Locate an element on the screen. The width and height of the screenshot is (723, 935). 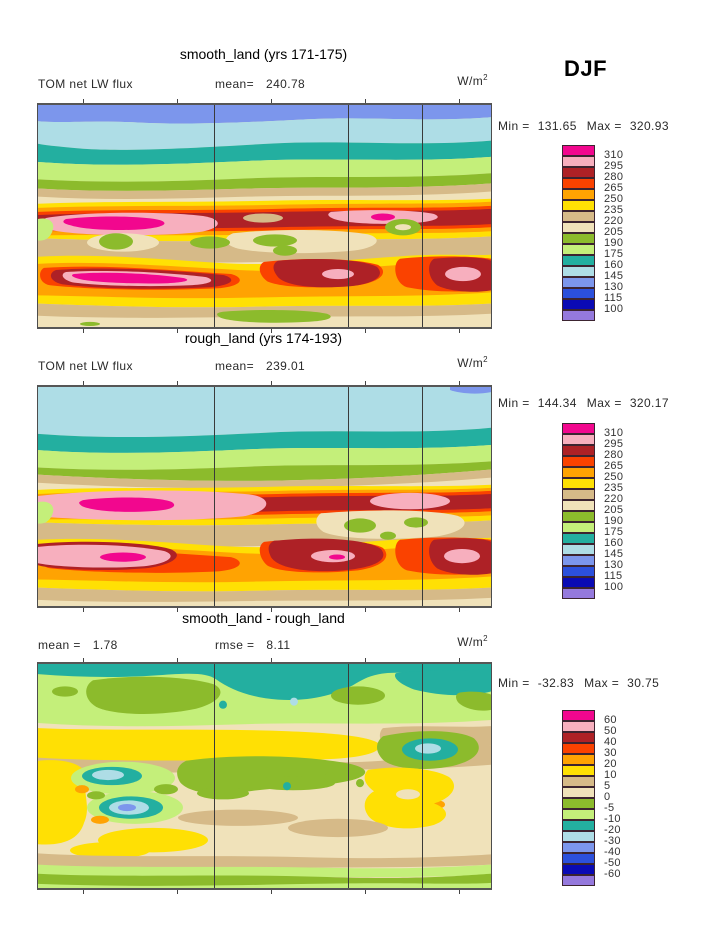
field-label: TOM net LW flux is located at coordinates (91, 366).